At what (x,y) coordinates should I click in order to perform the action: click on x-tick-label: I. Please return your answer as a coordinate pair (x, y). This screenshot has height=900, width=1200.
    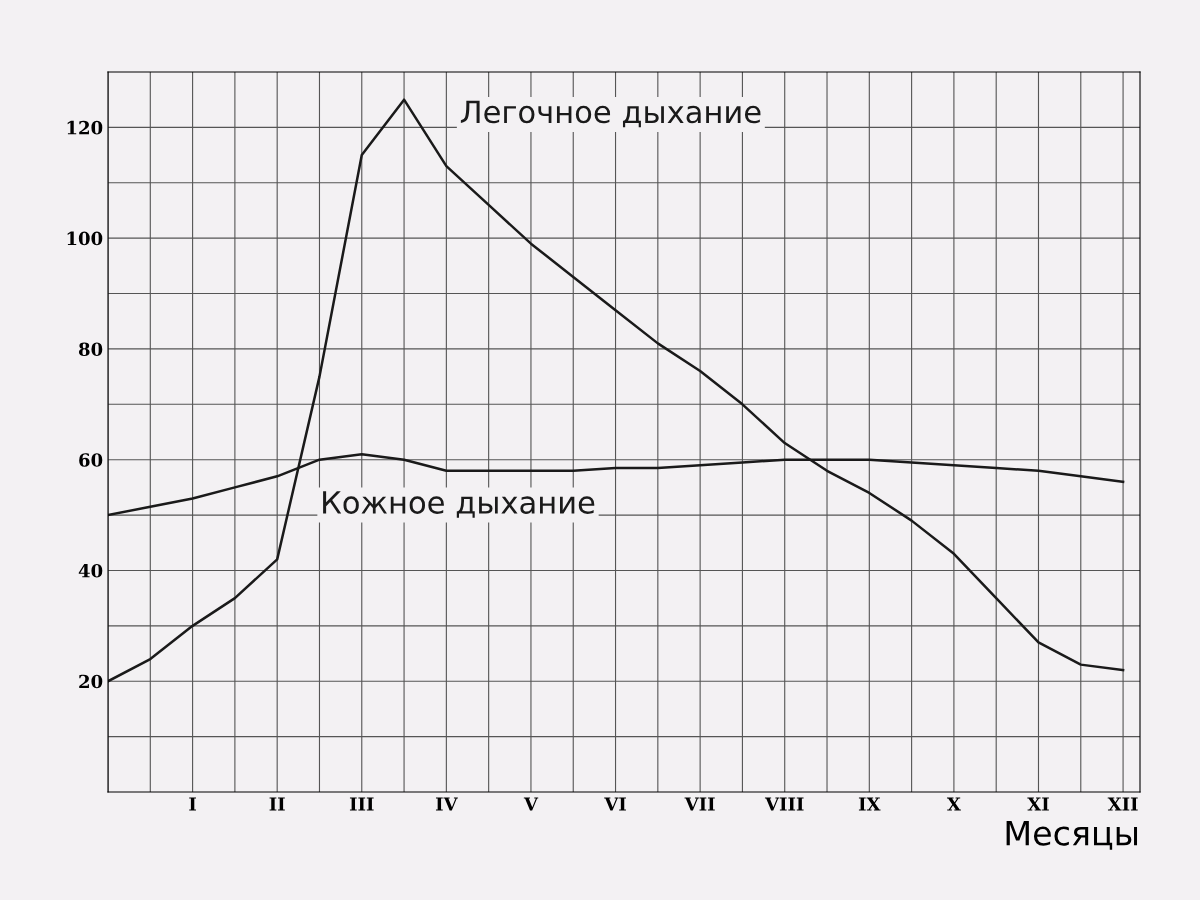
    Looking at the image, I should click on (192, 804).